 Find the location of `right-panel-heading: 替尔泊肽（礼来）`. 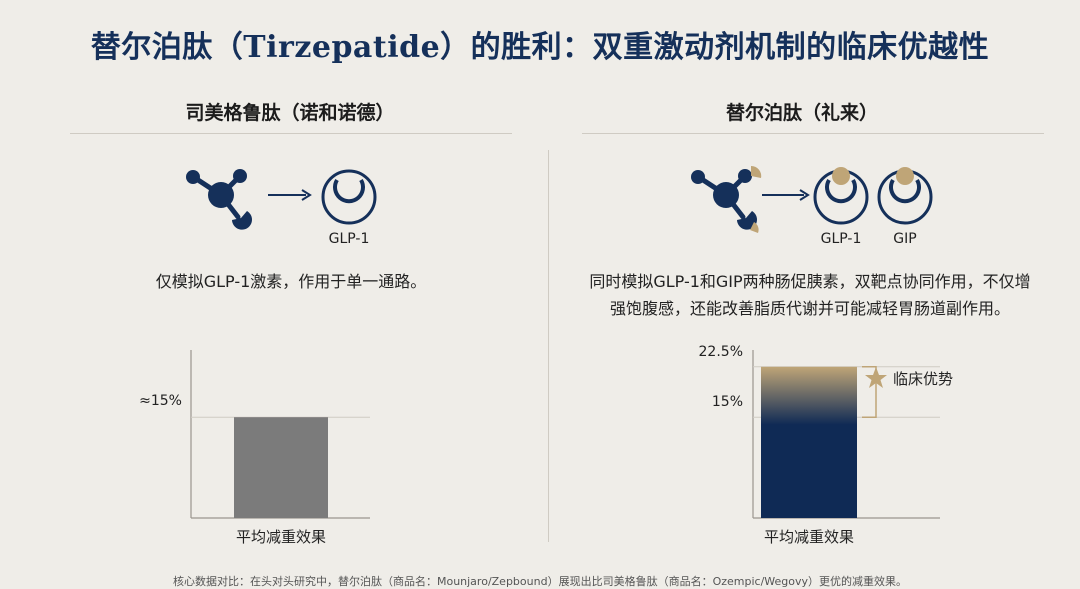

right-panel-heading: 替尔泊肽（礼来） is located at coordinates (801, 113).